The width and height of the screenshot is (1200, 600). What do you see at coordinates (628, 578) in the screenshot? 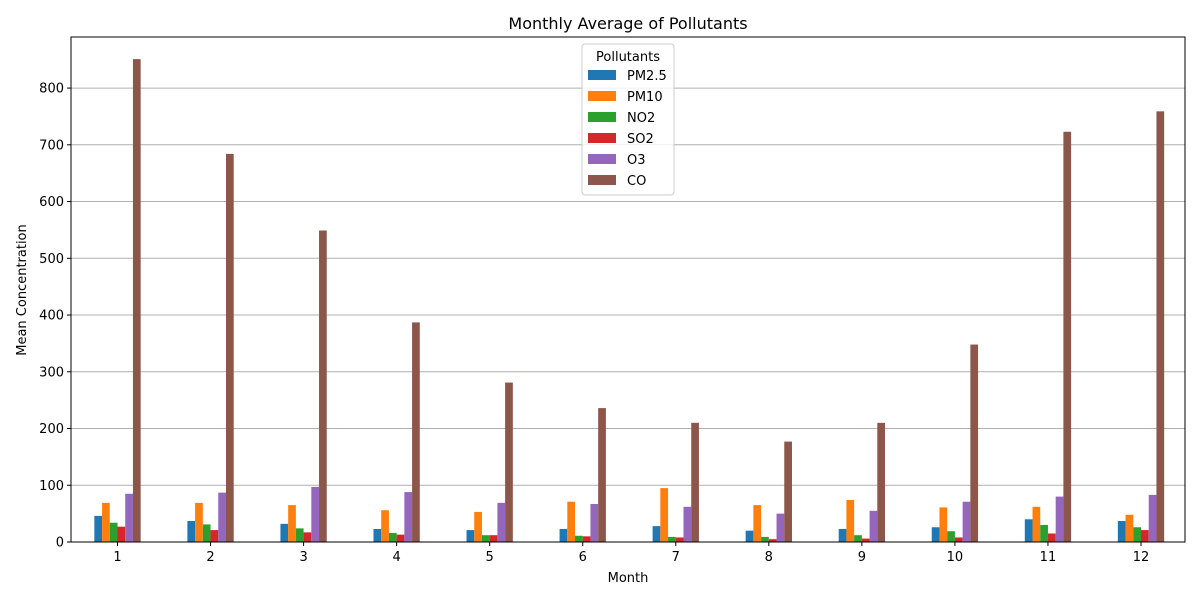
I see `x-axis-label: Month` at bounding box center [628, 578].